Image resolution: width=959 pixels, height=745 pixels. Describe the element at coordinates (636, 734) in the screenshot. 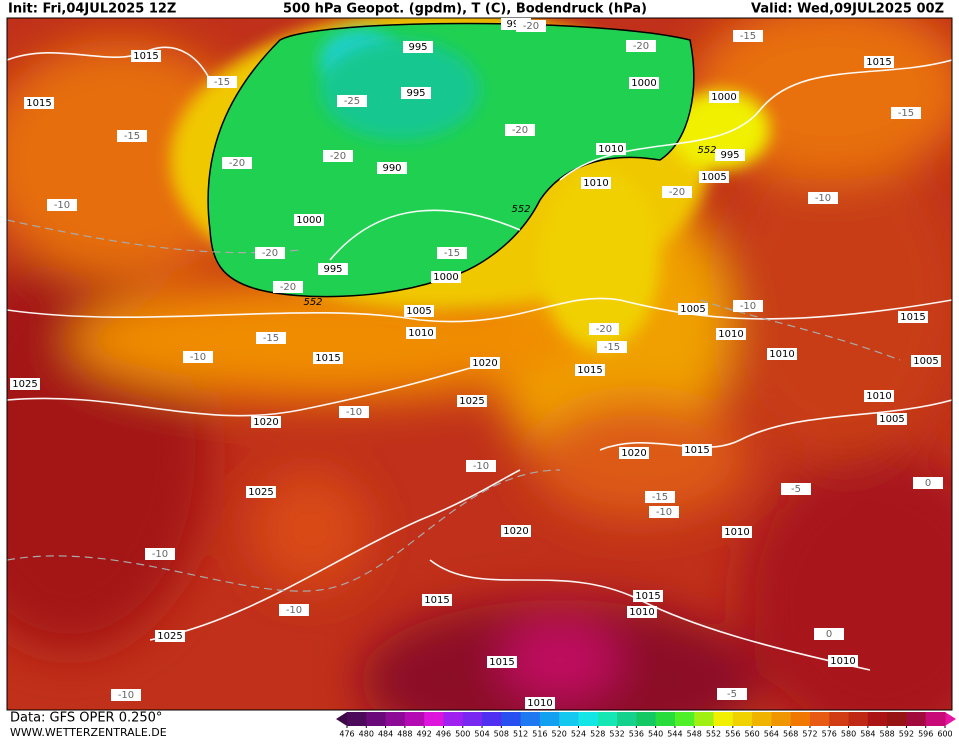

I see `colorbar-tick-label: 536` at that location.